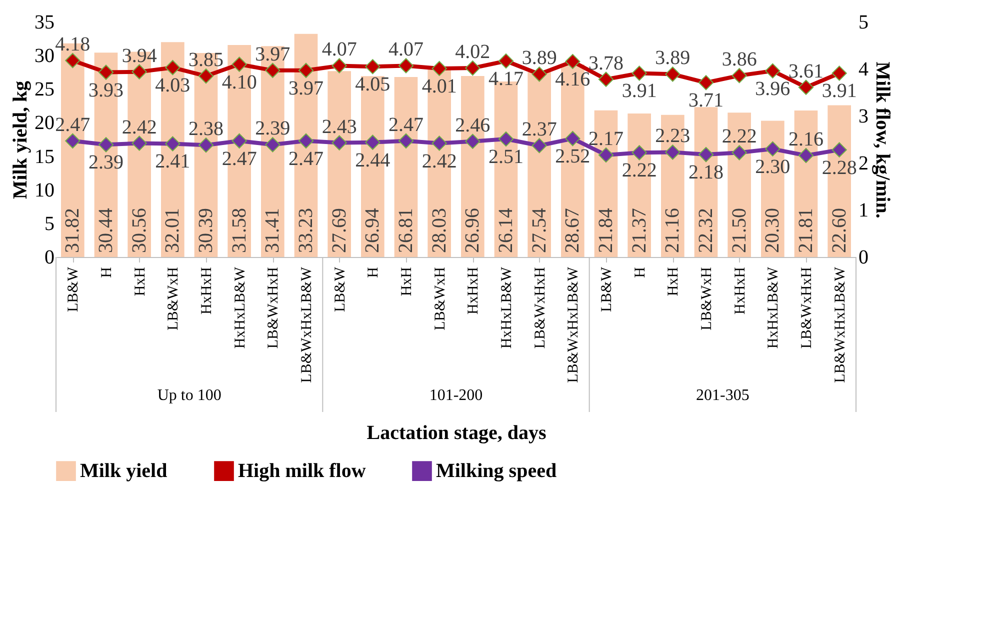 This screenshot has width=992, height=620. Describe the element at coordinates (706, 173) in the screenshot. I see `data-label: 2.18` at that location.